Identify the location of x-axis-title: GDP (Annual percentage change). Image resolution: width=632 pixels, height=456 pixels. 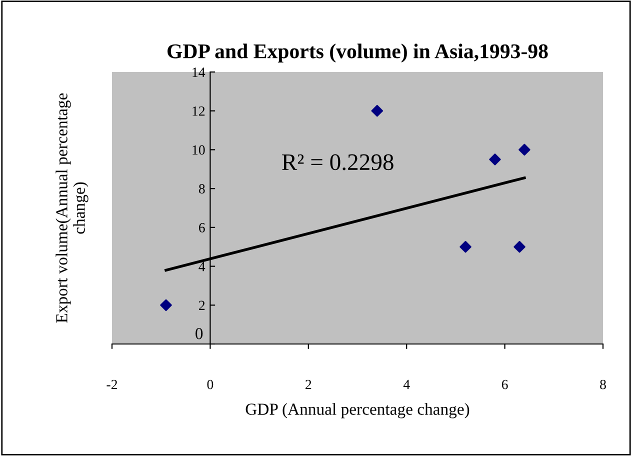
(358, 410).